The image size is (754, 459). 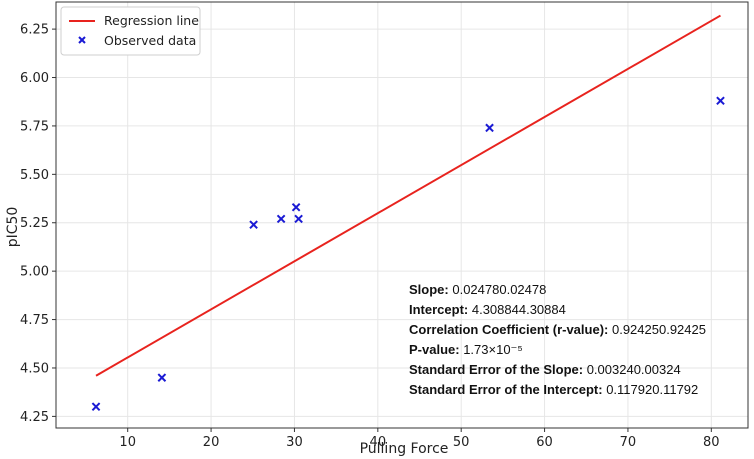 I want to click on y-tick-label: 6.00, so click(x=34, y=78).